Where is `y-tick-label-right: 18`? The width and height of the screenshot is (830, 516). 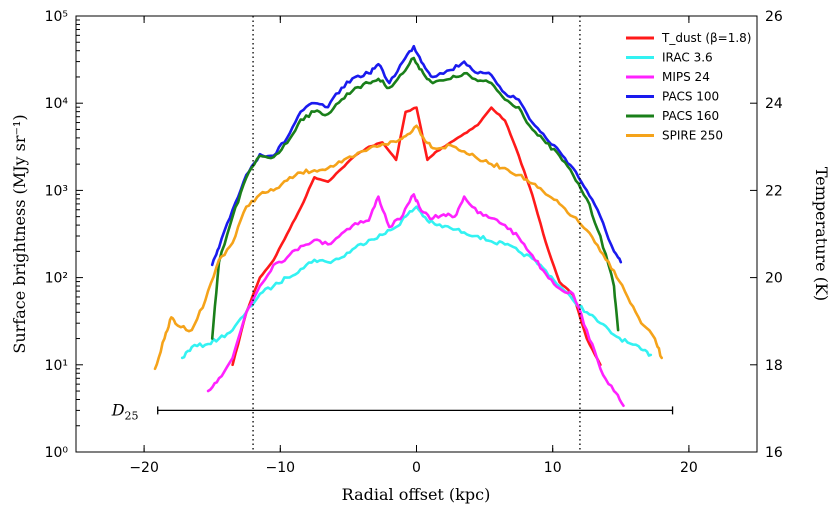
y-tick-label-right: 18 is located at coordinates (774, 366).